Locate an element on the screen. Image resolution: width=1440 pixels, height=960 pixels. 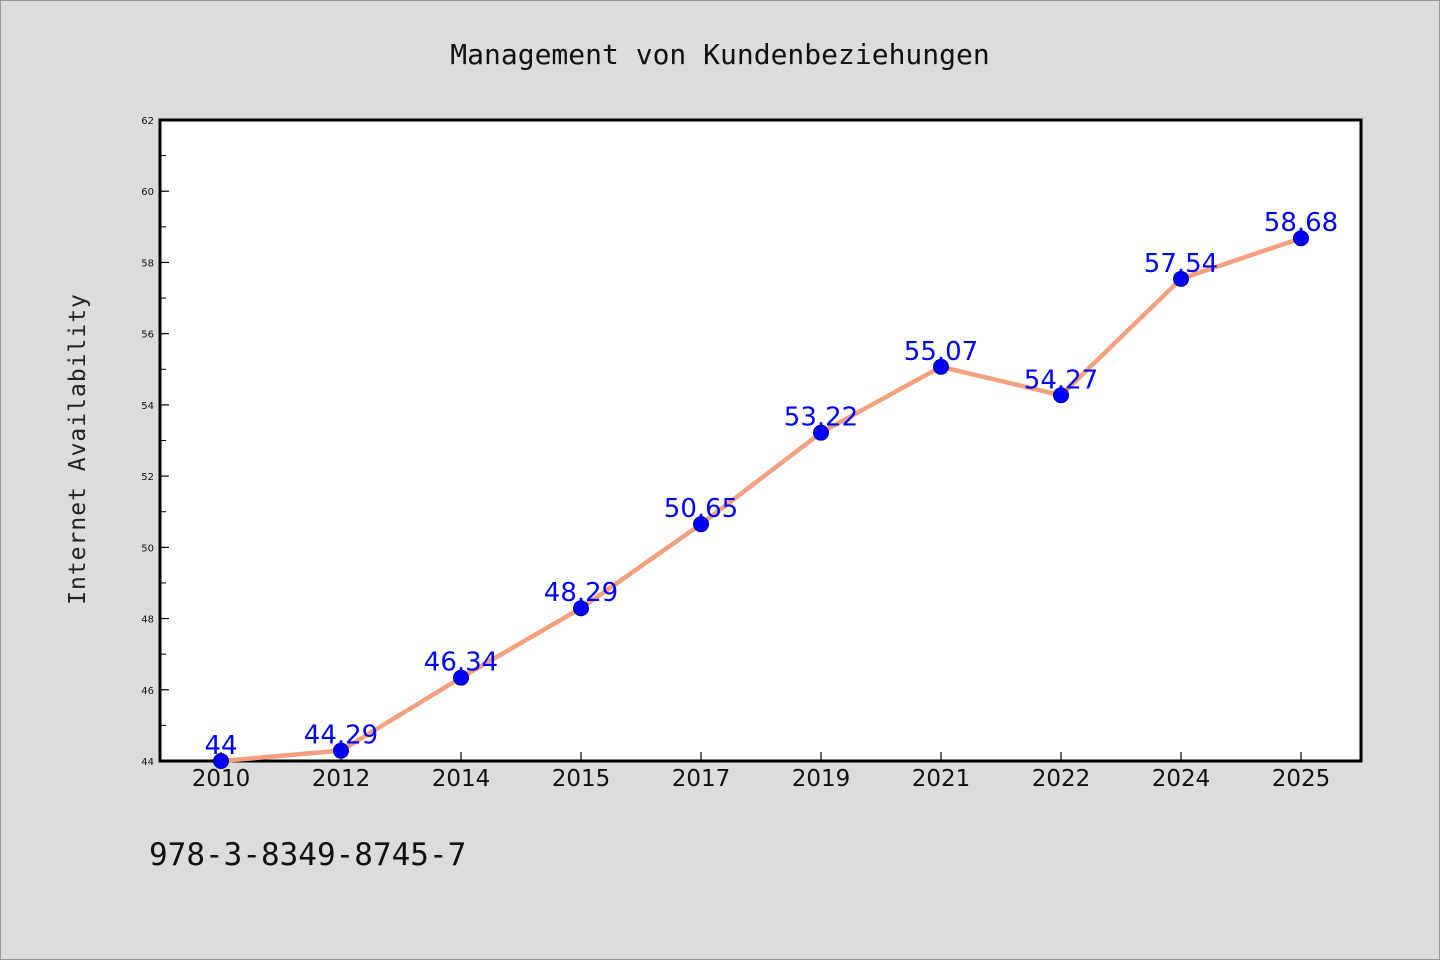
x-tick-label: 2010 is located at coordinates (221, 779).